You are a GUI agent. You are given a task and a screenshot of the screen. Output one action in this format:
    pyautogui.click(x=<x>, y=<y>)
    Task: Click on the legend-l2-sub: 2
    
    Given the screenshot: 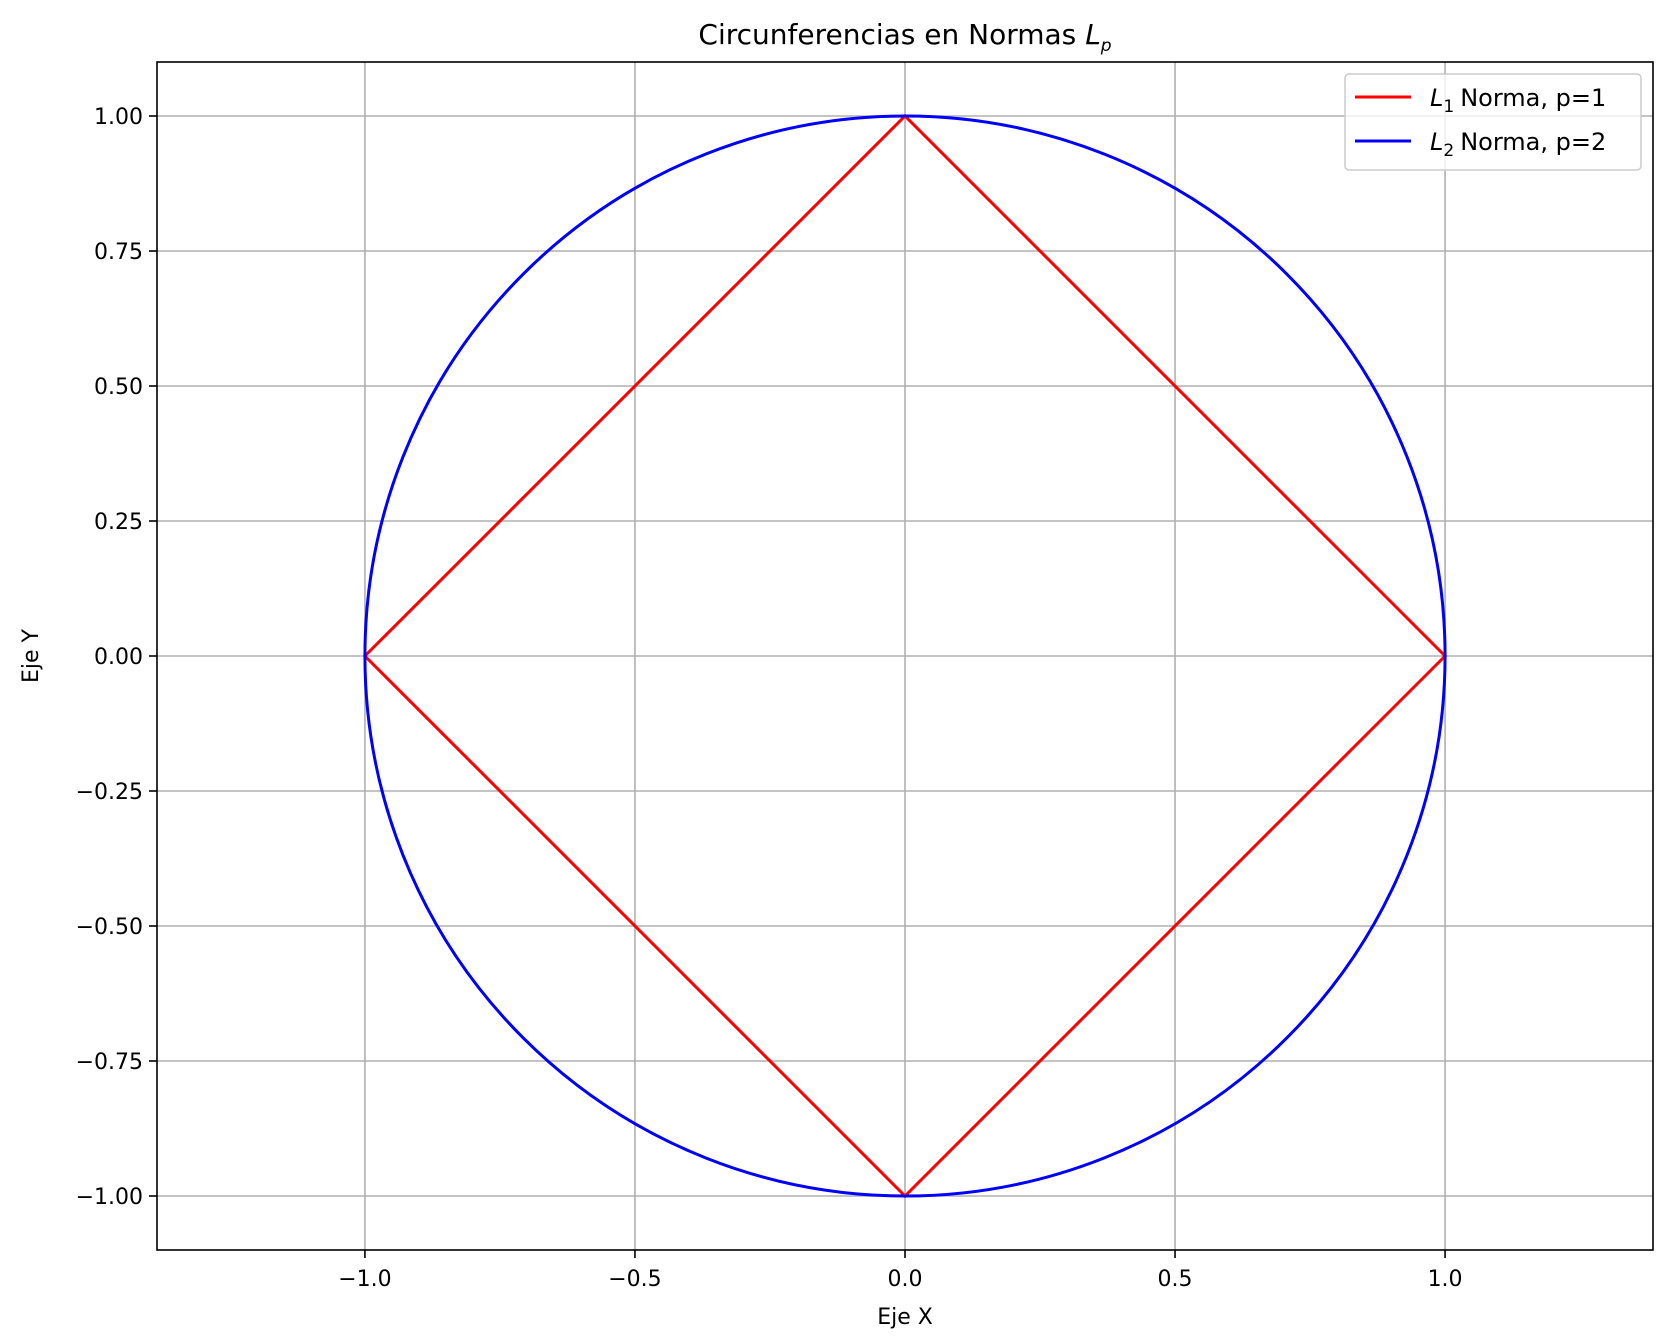 What is the action you would take?
    pyautogui.click(x=1448, y=151)
    